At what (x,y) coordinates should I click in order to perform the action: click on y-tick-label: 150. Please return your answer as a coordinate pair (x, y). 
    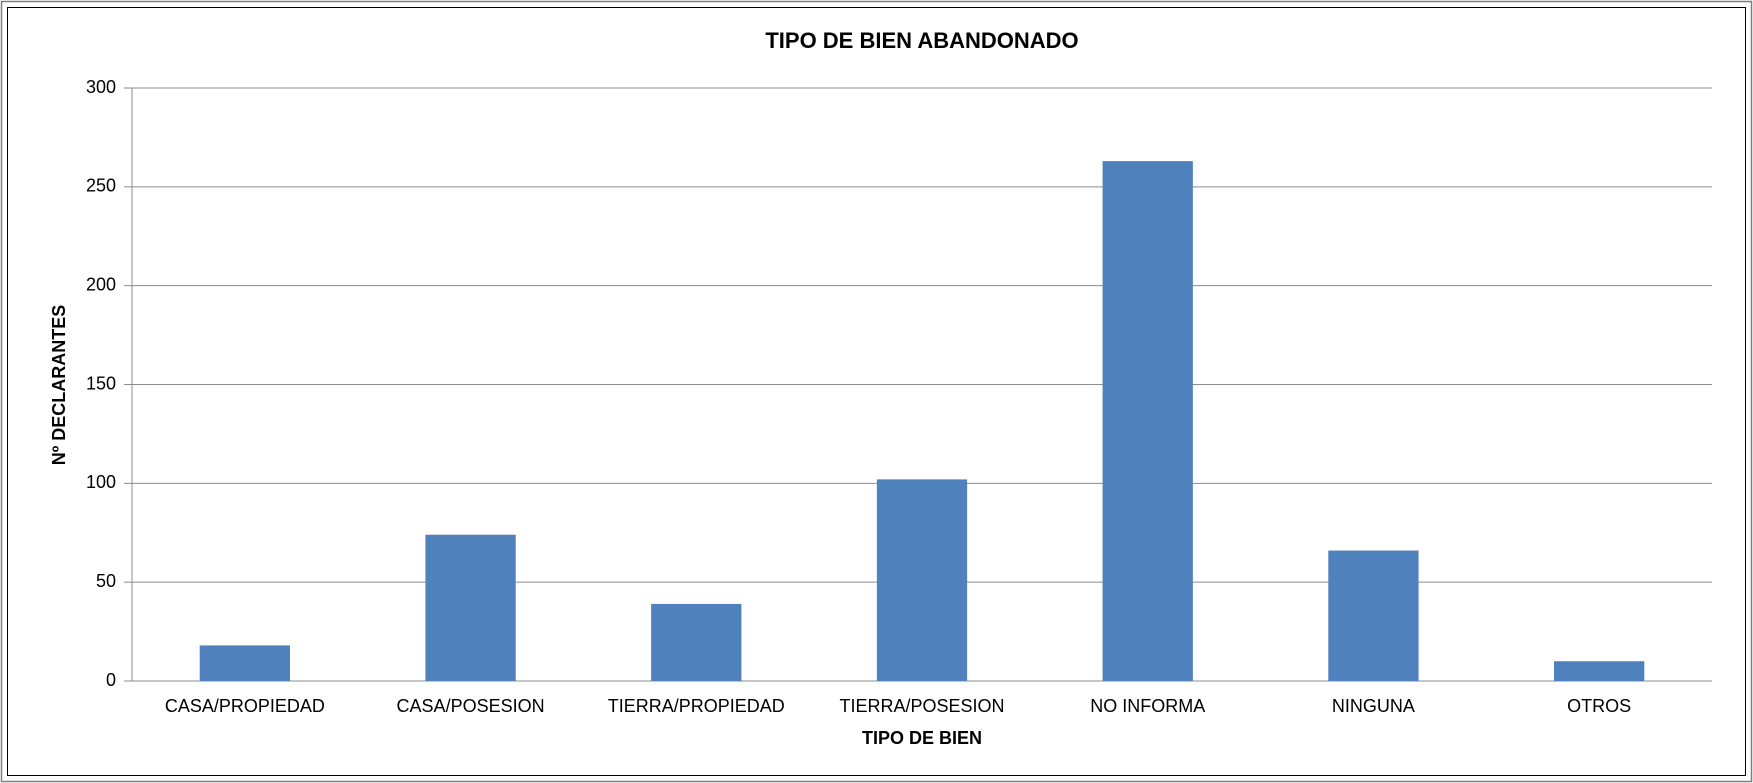
    Looking at the image, I should click on (101, 383).